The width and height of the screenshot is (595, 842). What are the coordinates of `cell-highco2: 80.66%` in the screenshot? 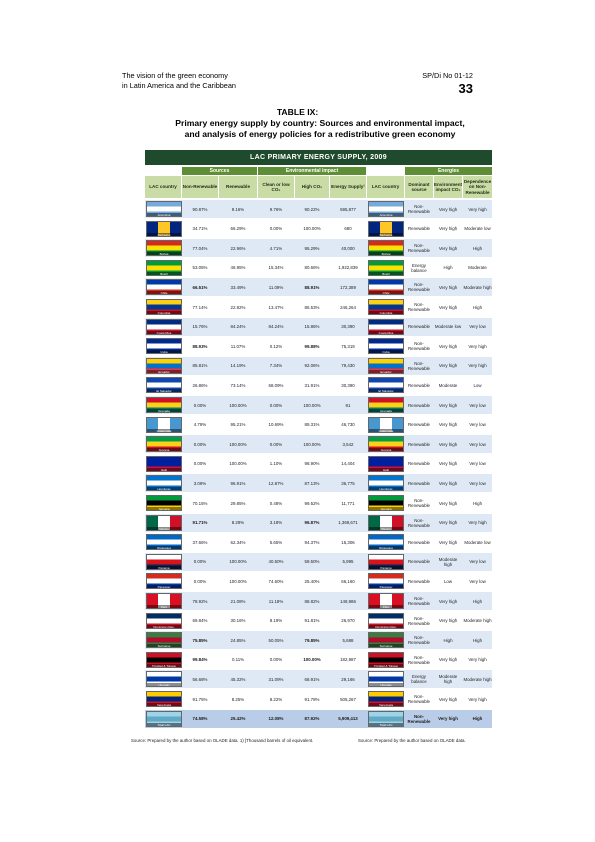 It's located at (312, 268).